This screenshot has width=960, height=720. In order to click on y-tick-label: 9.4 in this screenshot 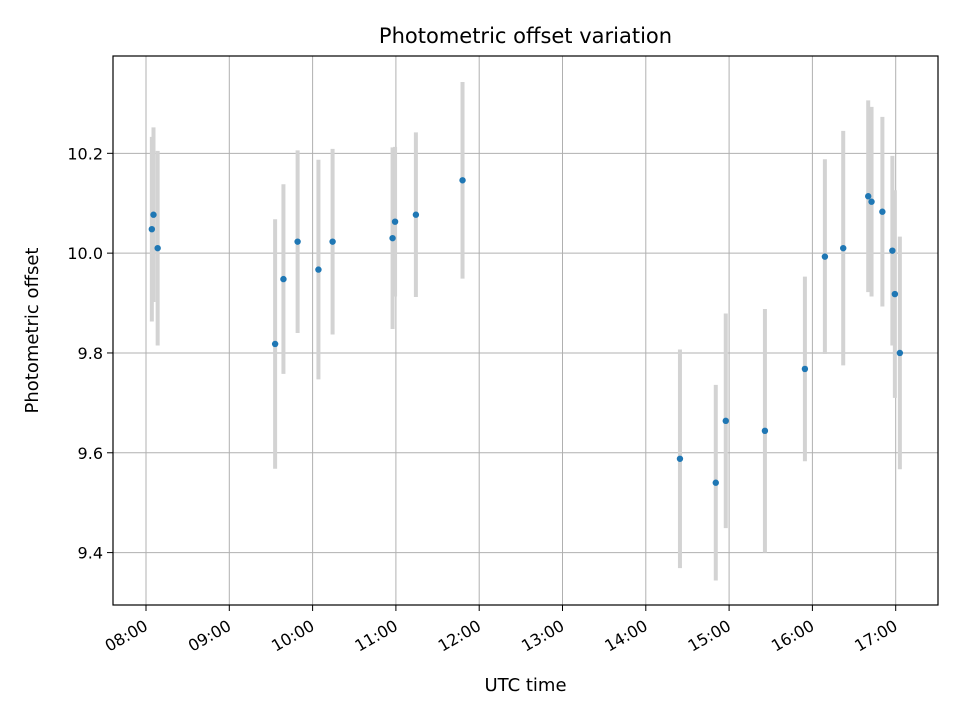, I will do `click(90, 553)`.